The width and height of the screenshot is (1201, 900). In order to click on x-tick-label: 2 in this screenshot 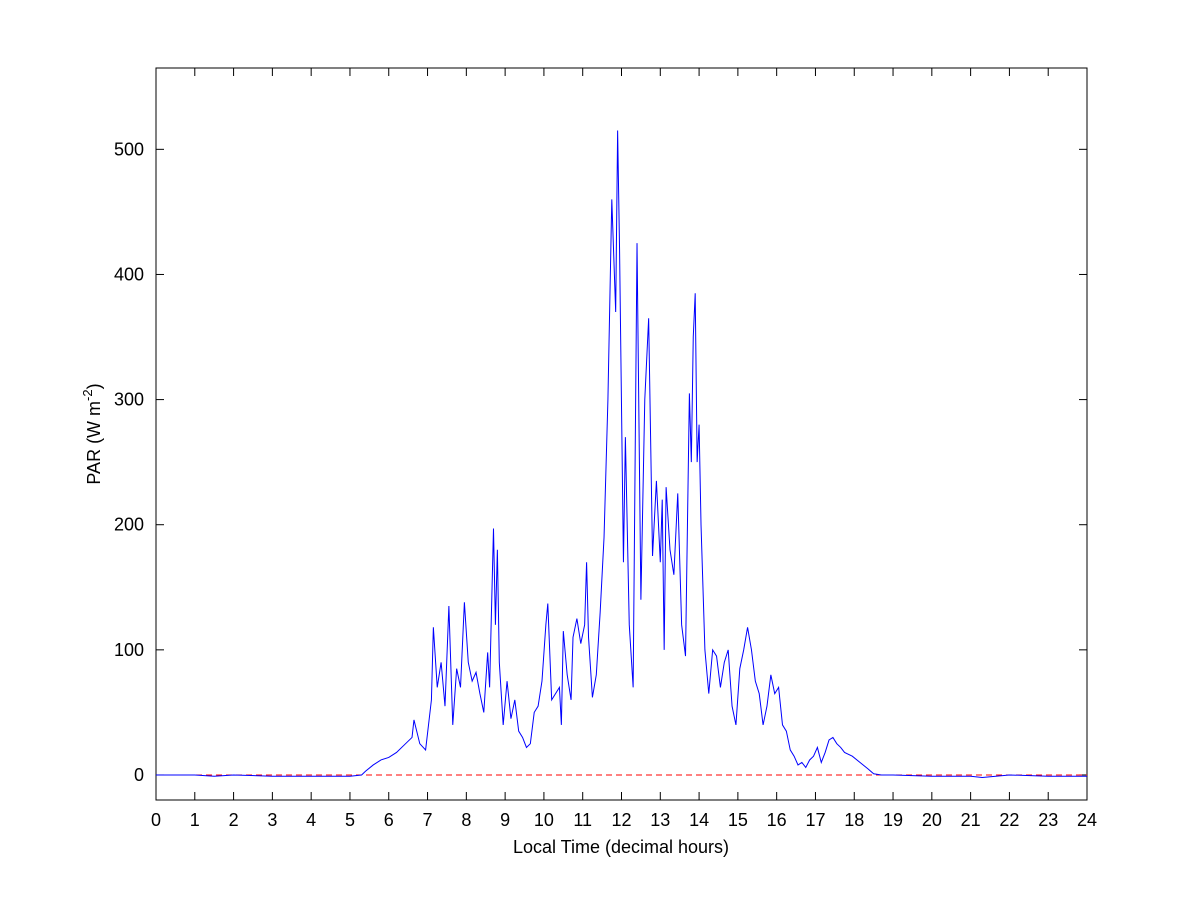, I will do `click(234, 820)`.